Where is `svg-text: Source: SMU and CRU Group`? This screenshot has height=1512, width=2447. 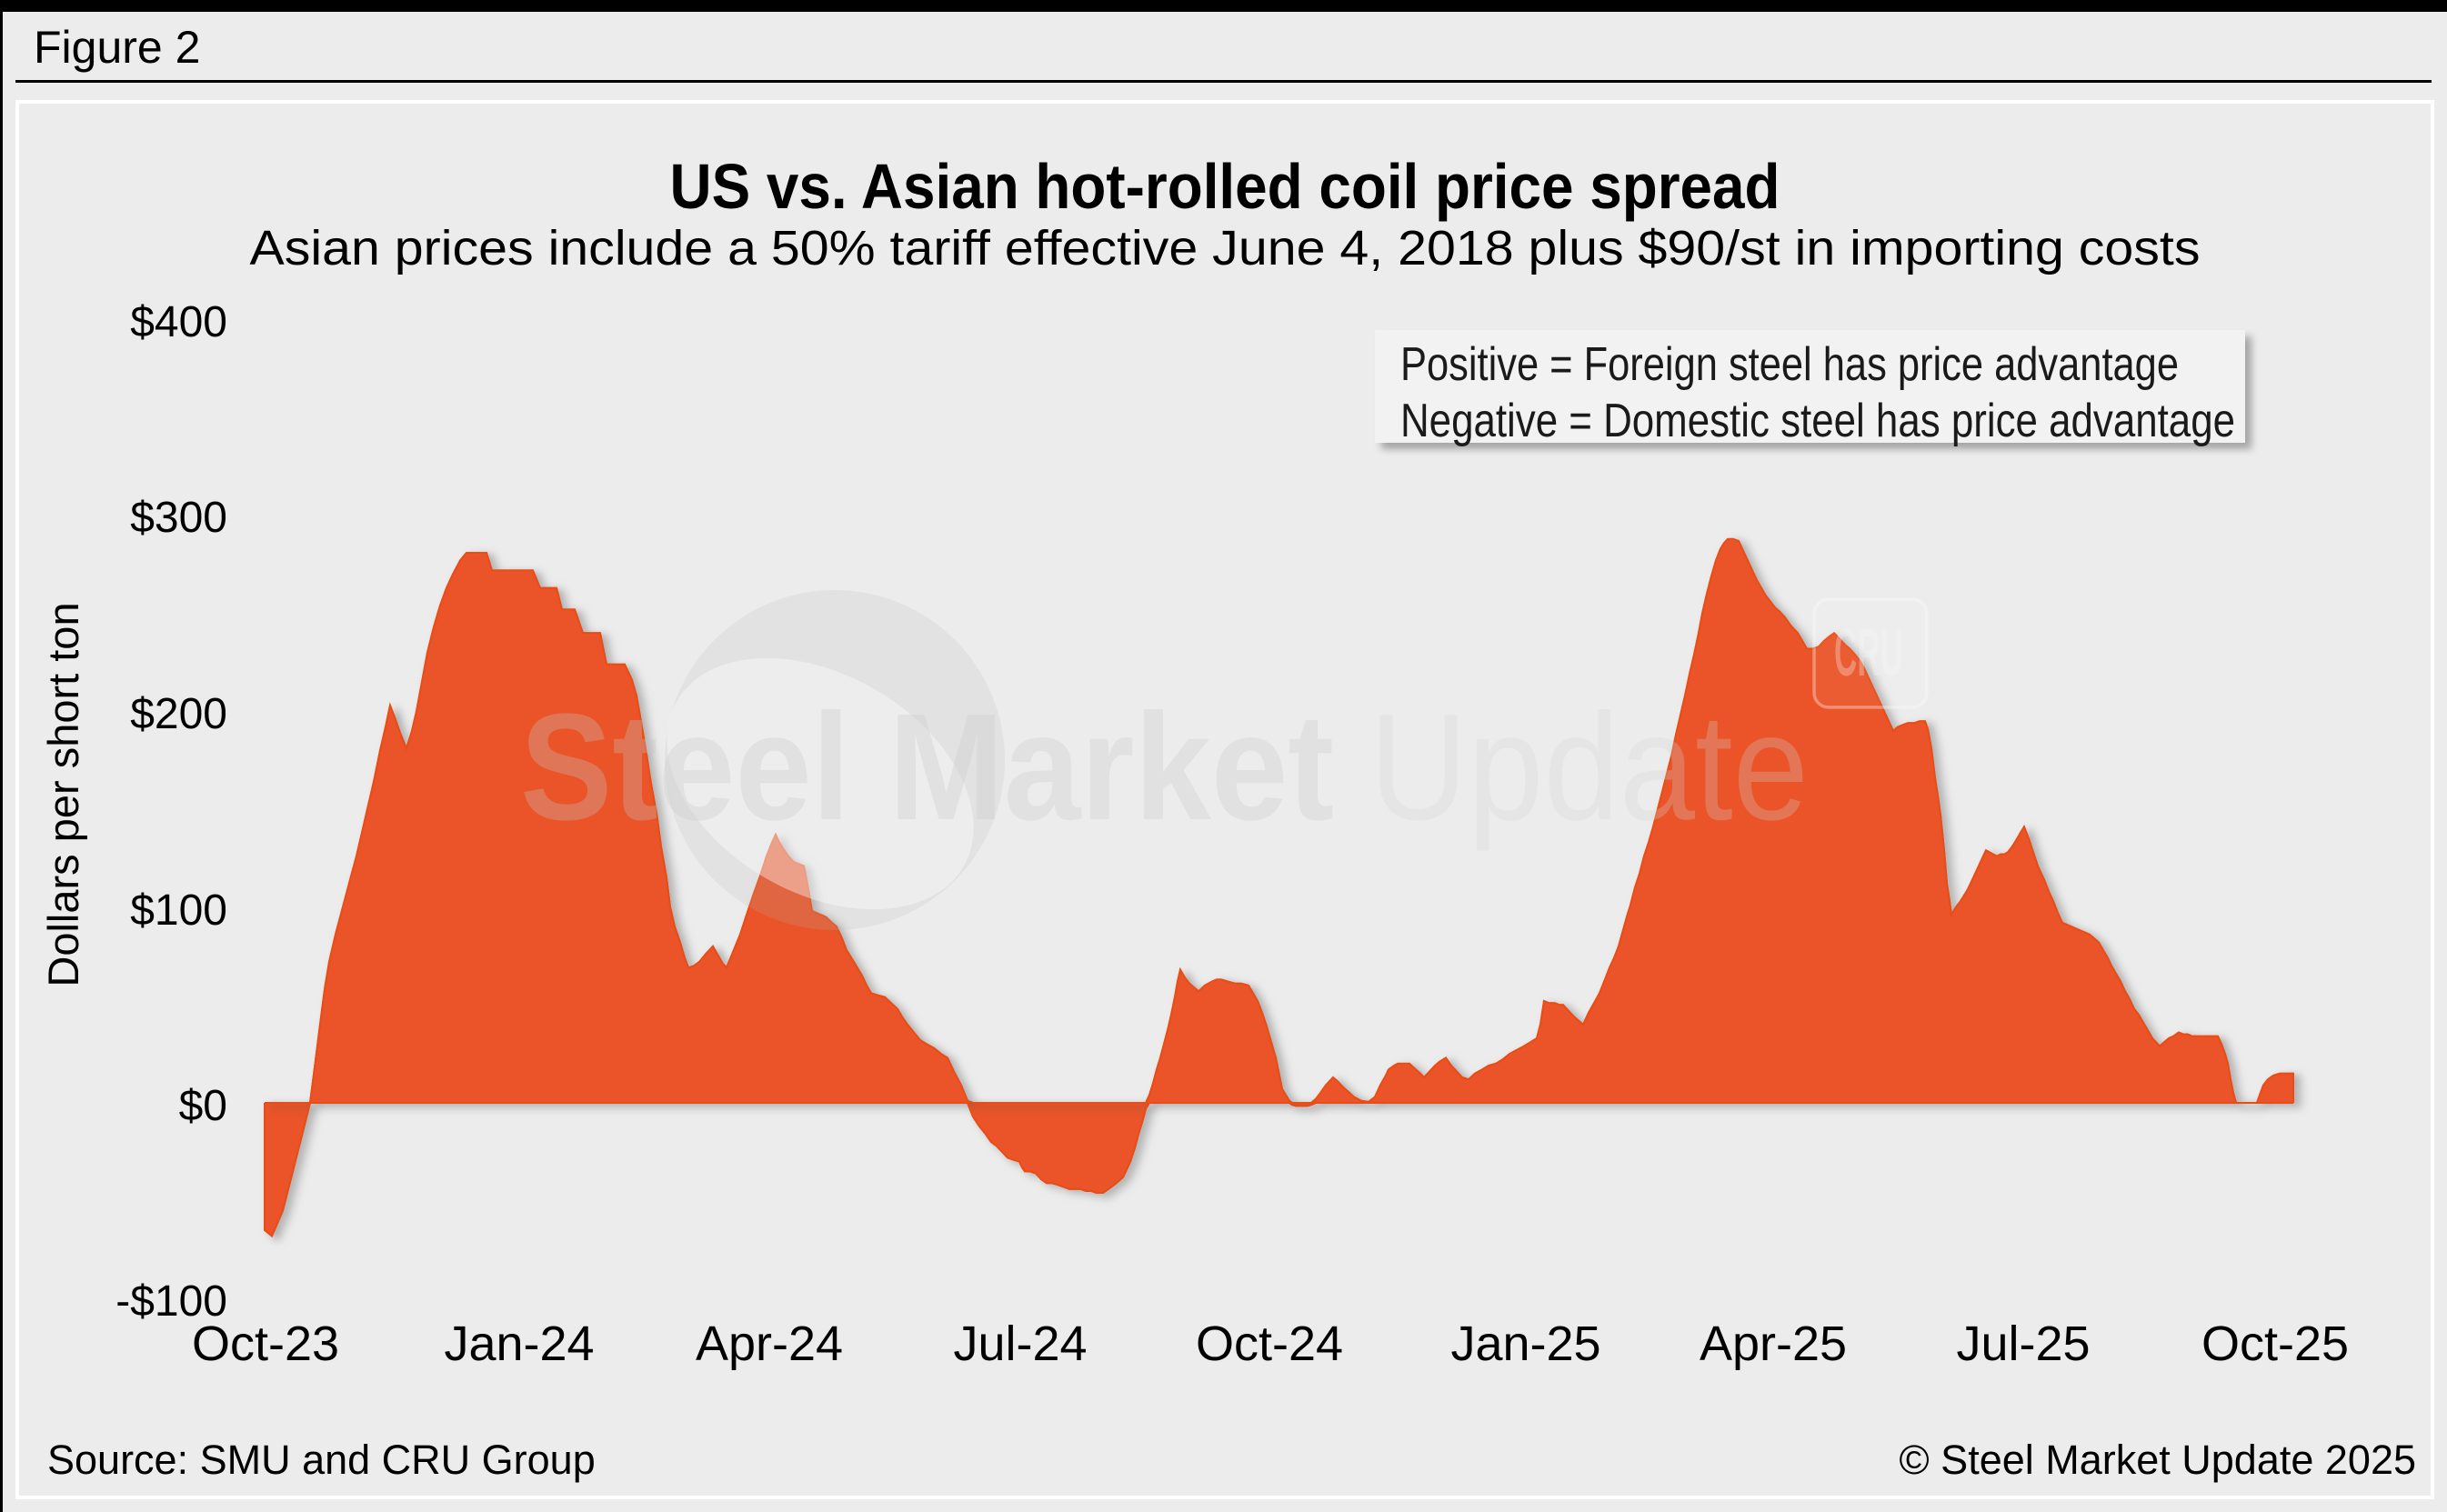
svg-text: Source: SMU and CRU Group is located at coordinates (322, 1460).